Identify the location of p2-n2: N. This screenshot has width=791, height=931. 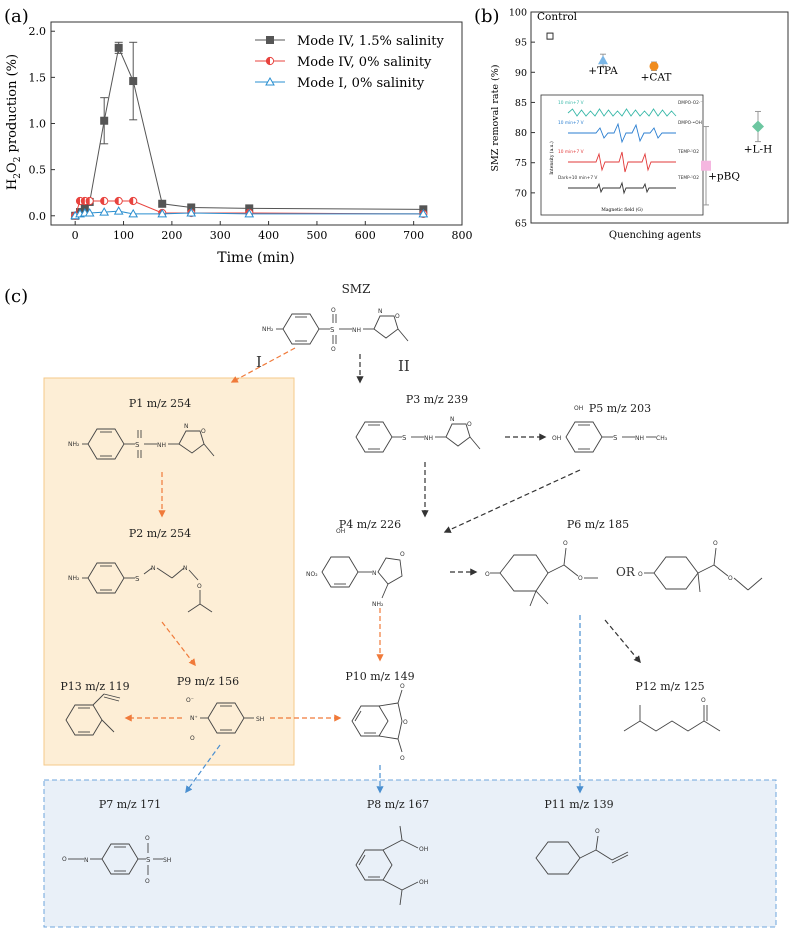
(185, 568).